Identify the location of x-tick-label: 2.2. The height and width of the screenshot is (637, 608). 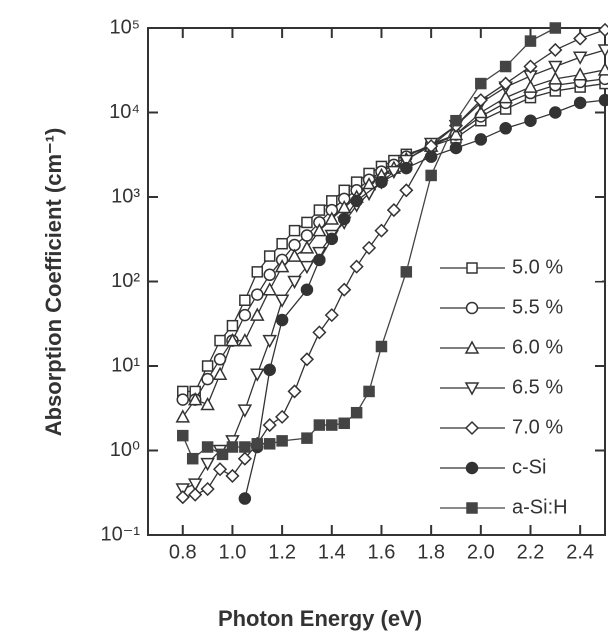
(531, 552).